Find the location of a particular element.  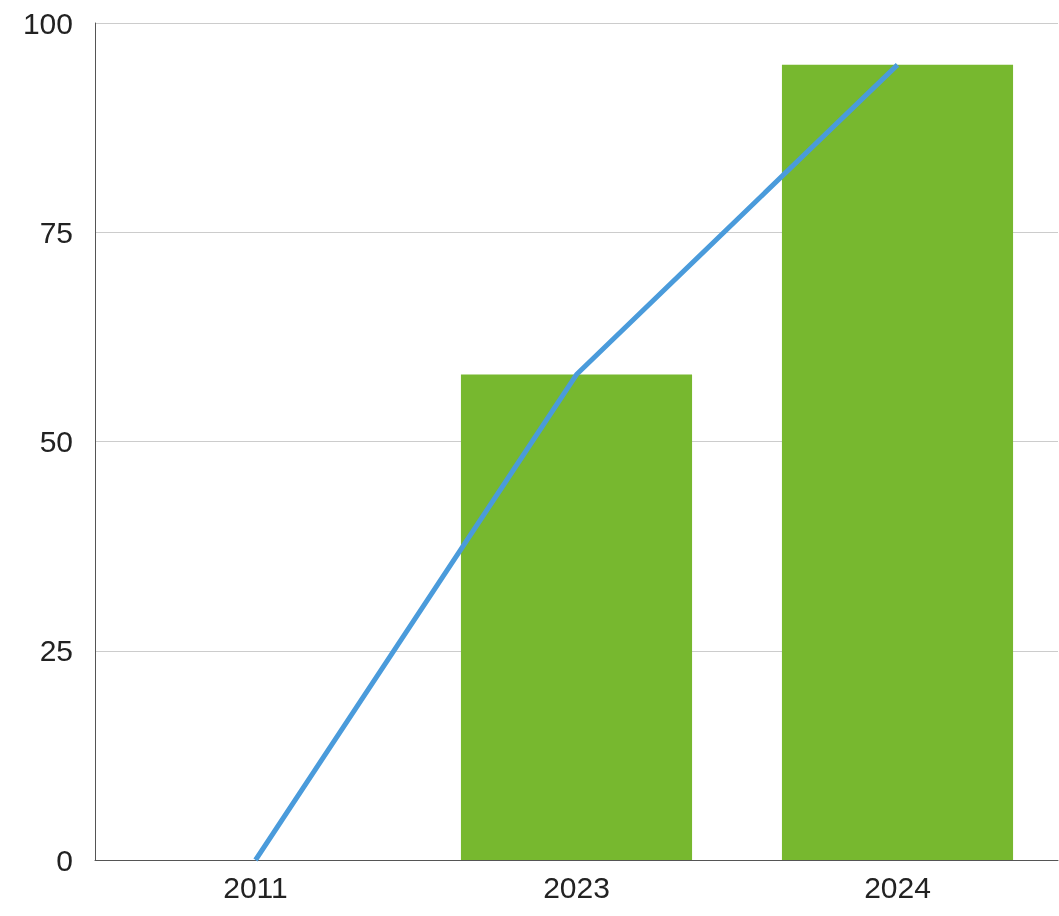

y-tick-label: 75 is located at coordinates (56, 232).